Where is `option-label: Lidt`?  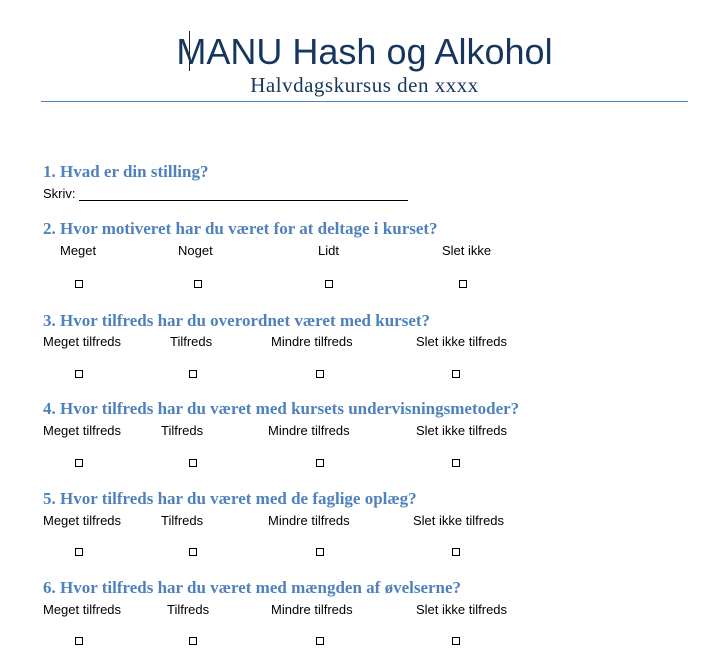 option-label: Lidt is located at coordinates (328, 250).